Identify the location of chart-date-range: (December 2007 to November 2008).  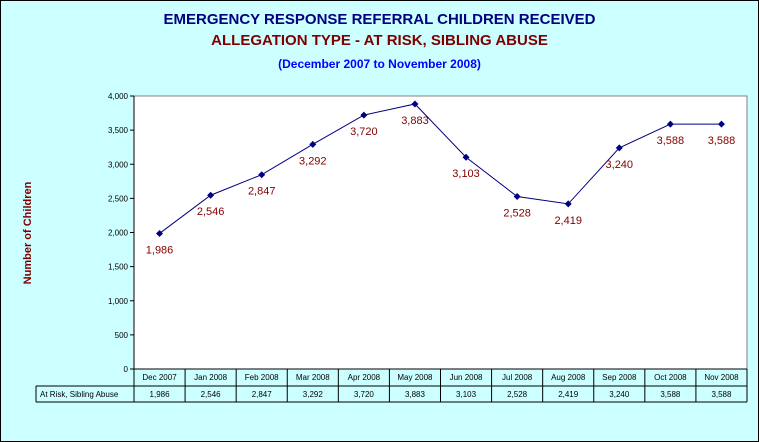
(379, 64).